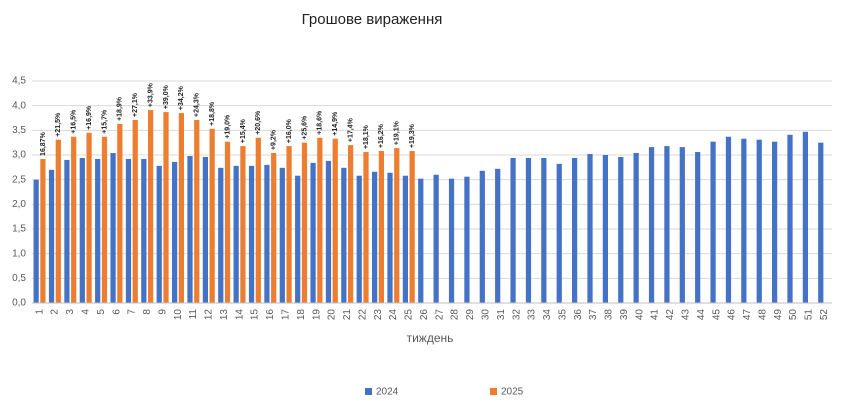 The width and height of the screenshot is (850, 407). I want to click on x-tick-label: 38, so click(609, 315).